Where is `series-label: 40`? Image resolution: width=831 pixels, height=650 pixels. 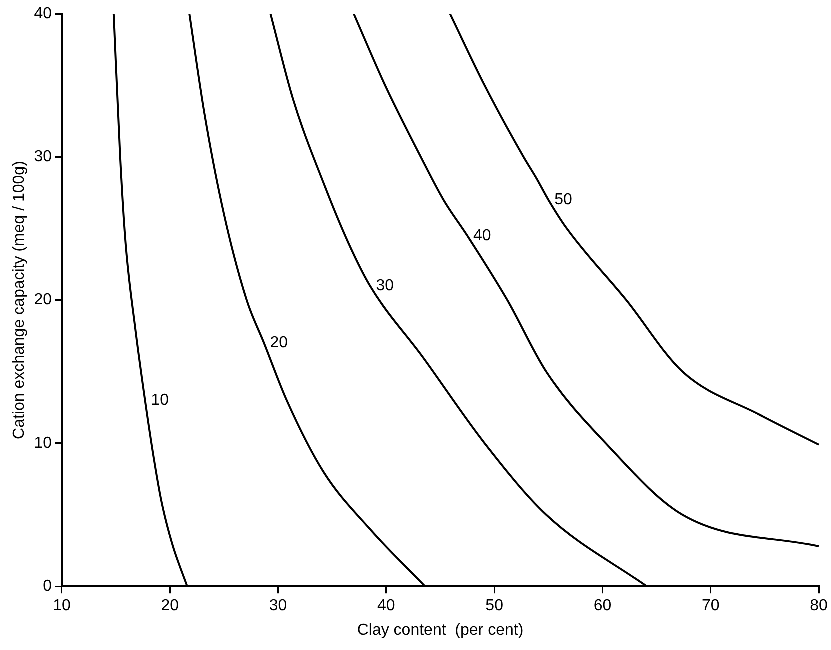
series-label: 40 is located at coordinates (483, 235).